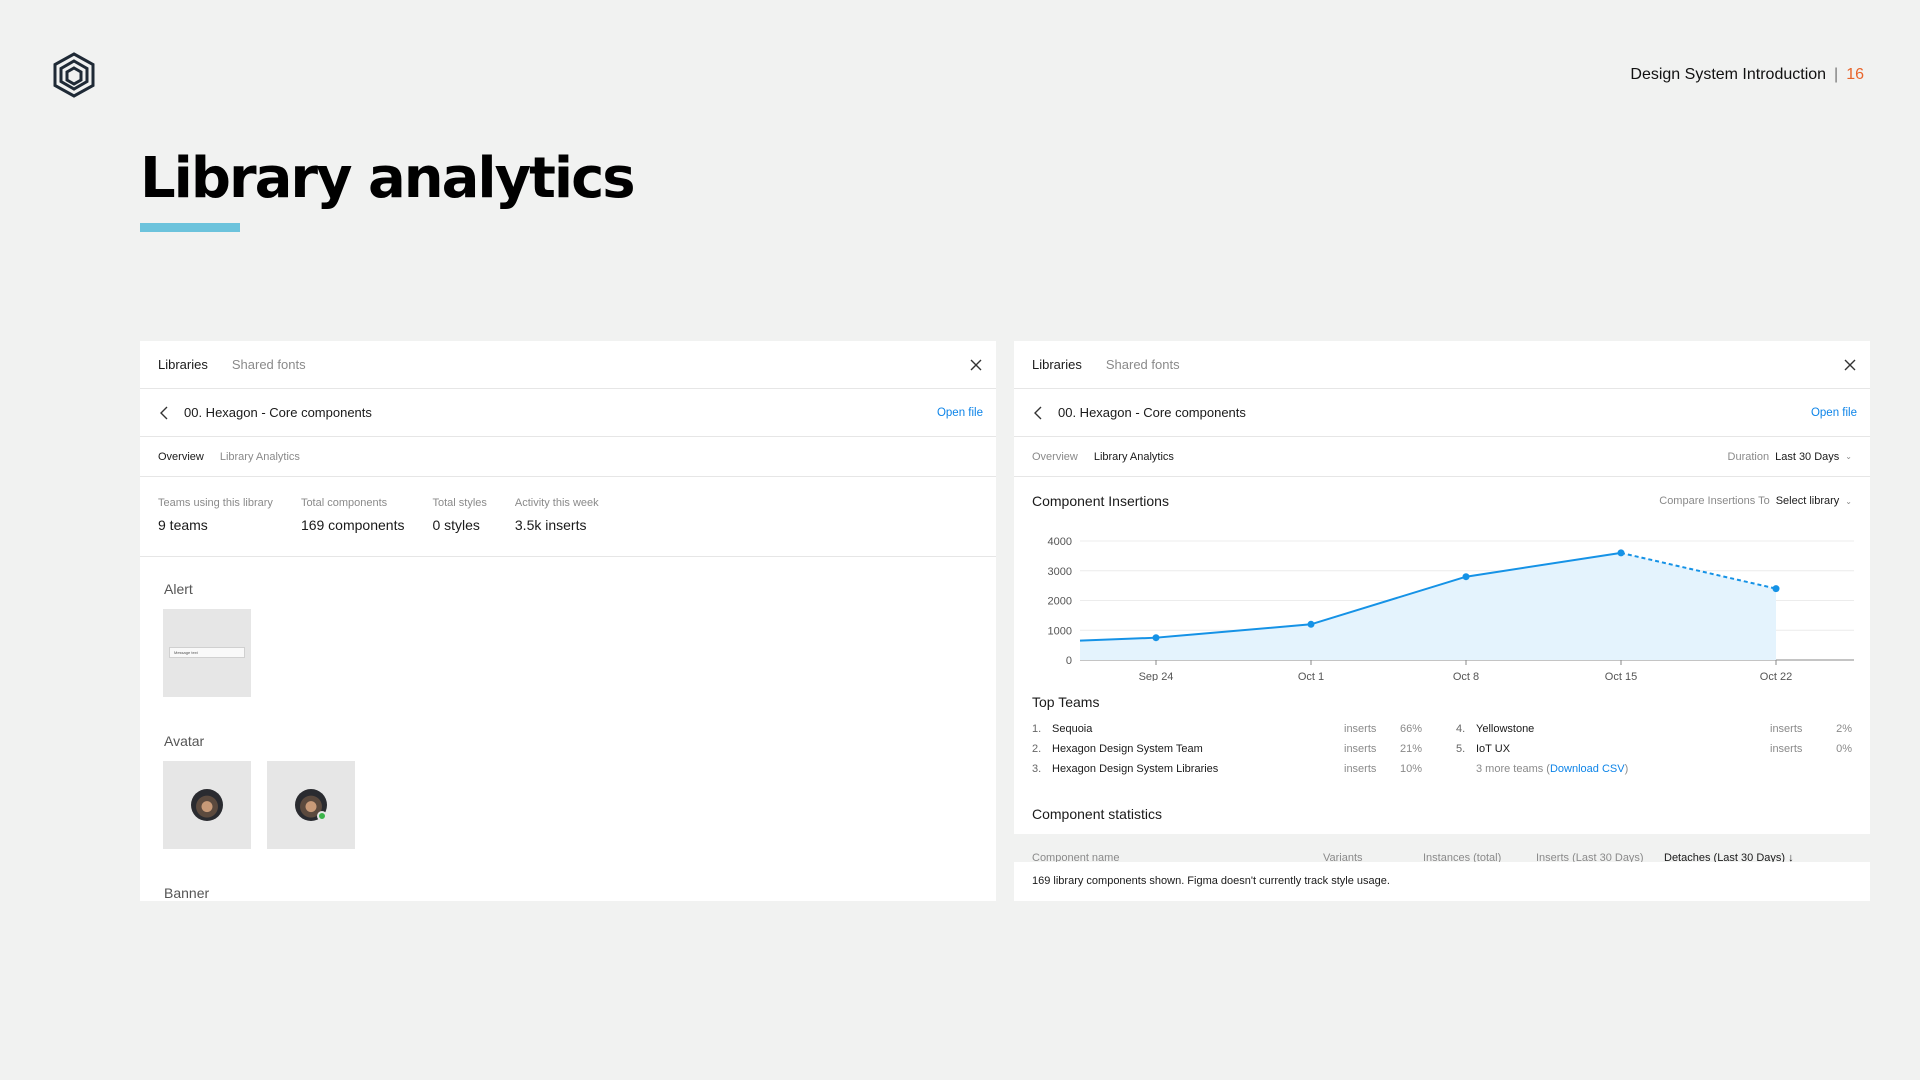 Image resolution: width=1920 pixels, height=1080 pixels. I want to click on col-variants: Variants, so click(1343, 858).